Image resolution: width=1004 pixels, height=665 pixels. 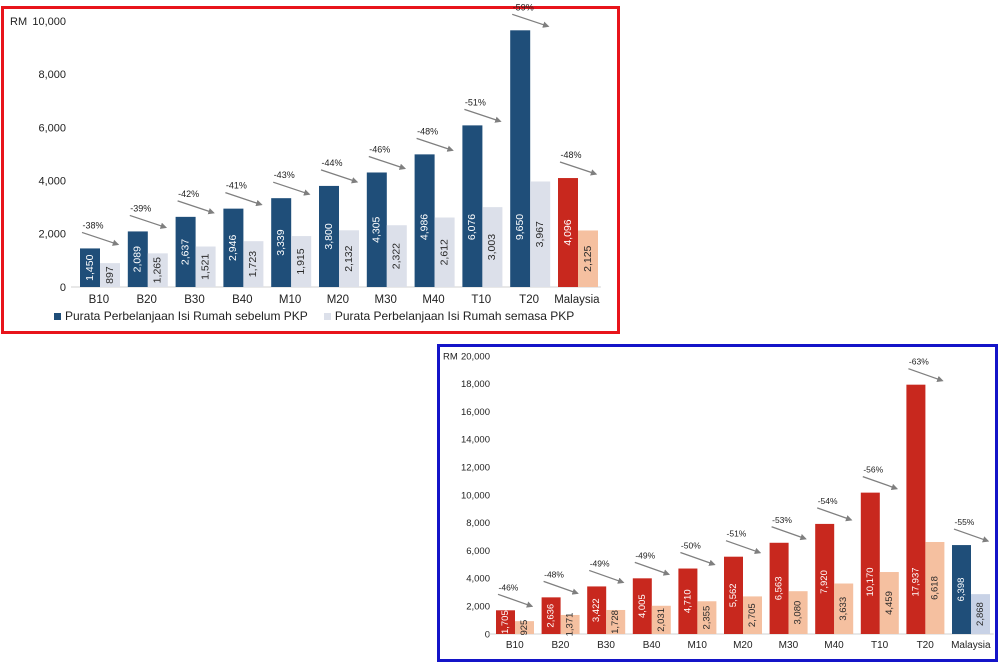 What do you see at coordinates (331, 163) in the screenshot?
I see `change-label: -44%` at bounding box center [331, 163].